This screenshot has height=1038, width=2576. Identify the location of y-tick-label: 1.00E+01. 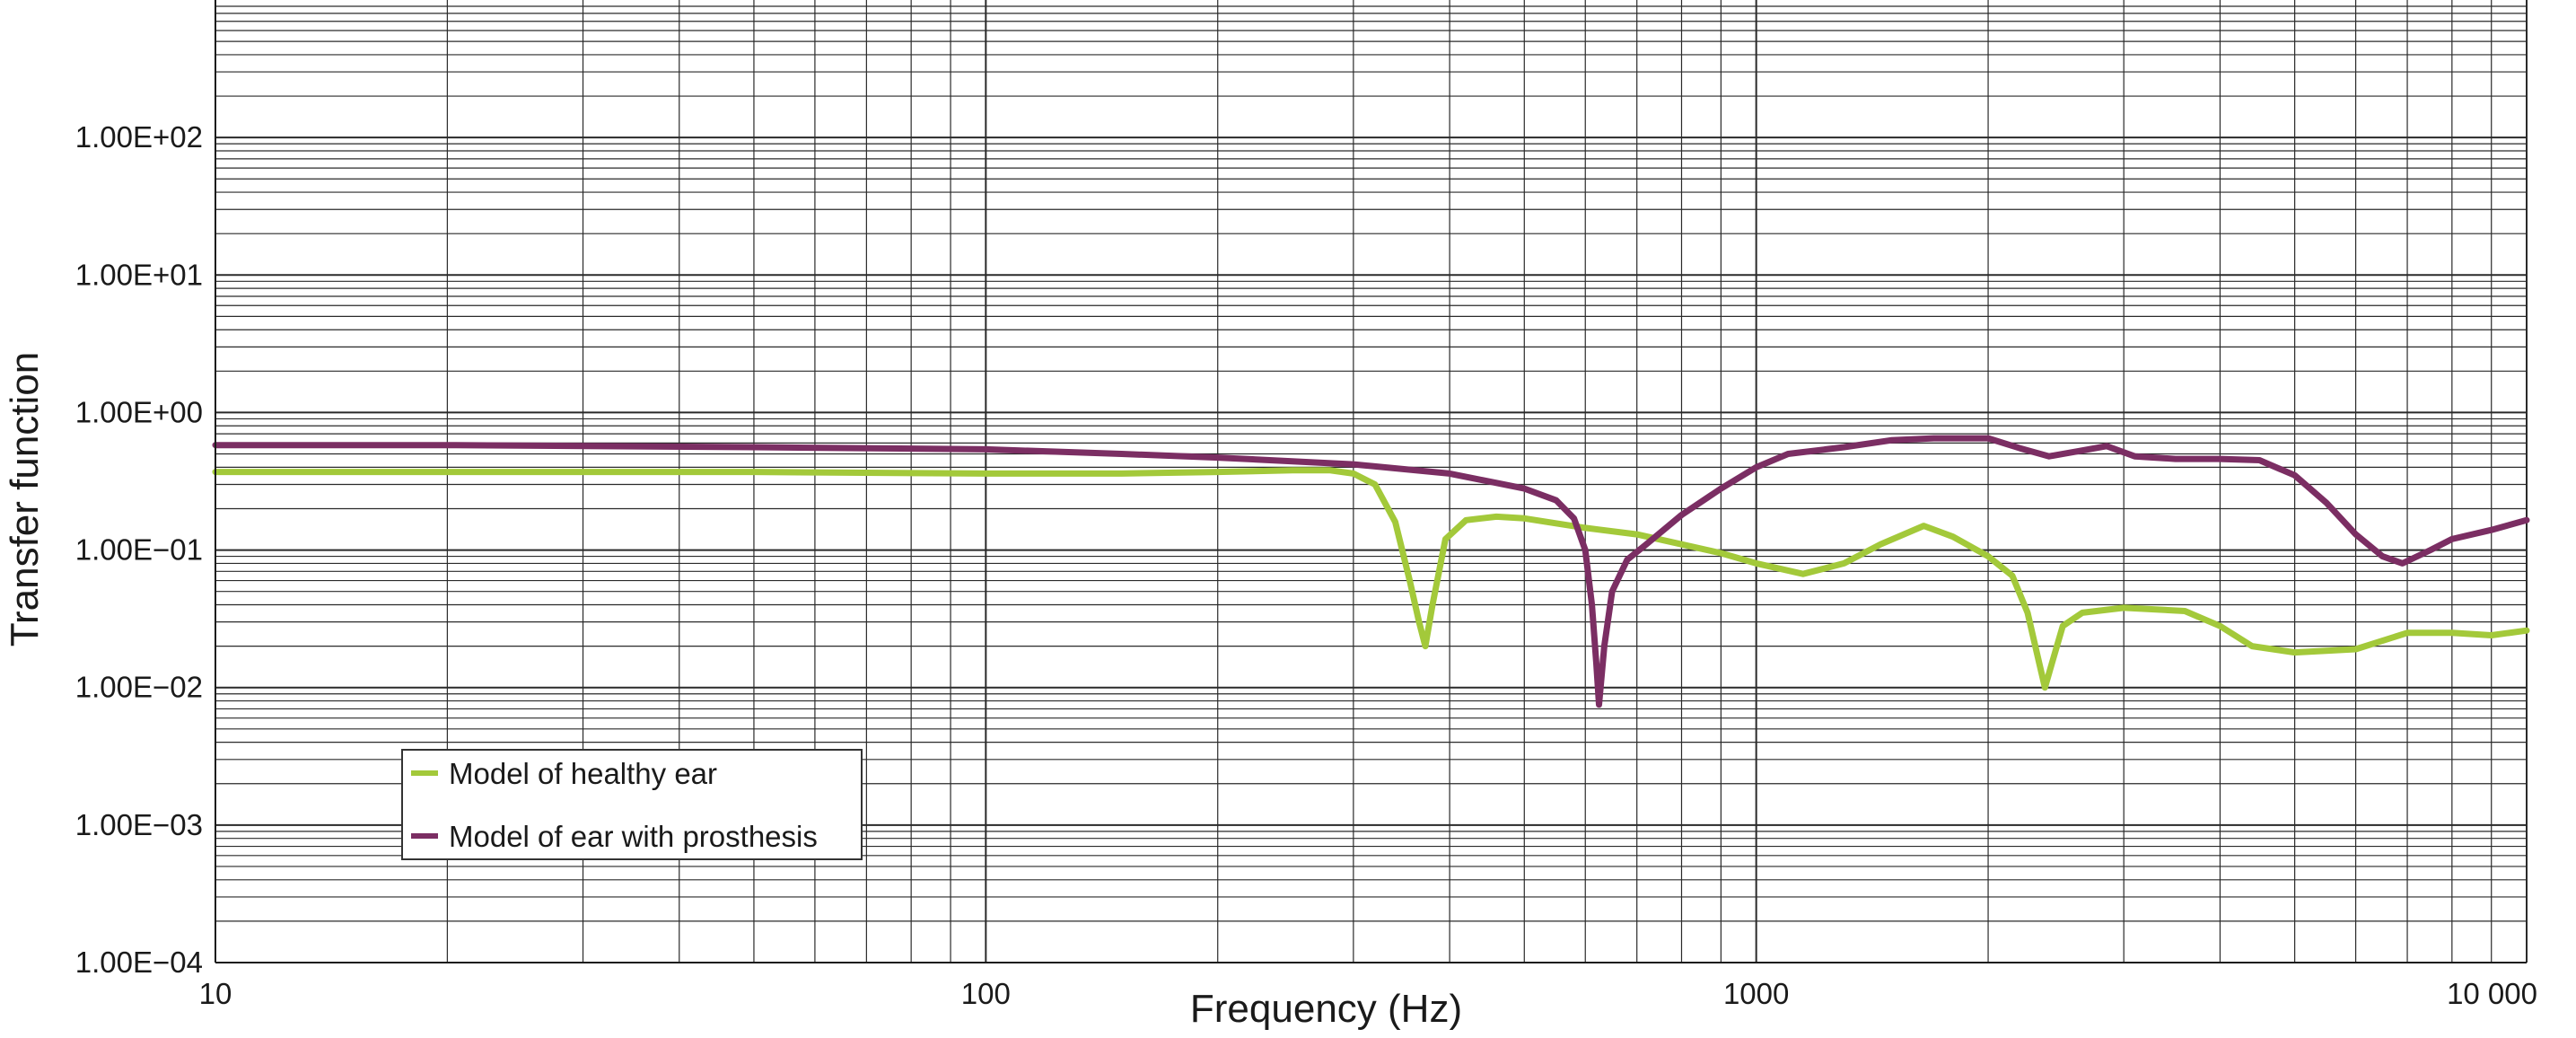
(139, 274).